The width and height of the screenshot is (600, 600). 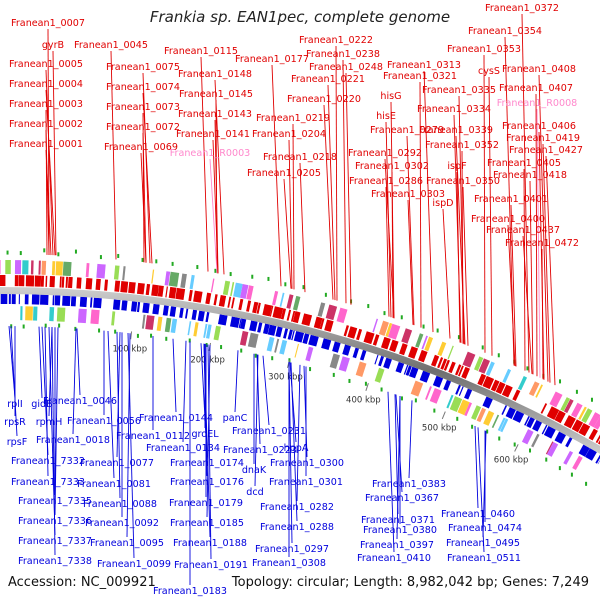 What do you see at coordinates (80, 401) in the screenshot?
I see `reverse-gene-label: Franean1_0046` at bounding box center [80, 401].